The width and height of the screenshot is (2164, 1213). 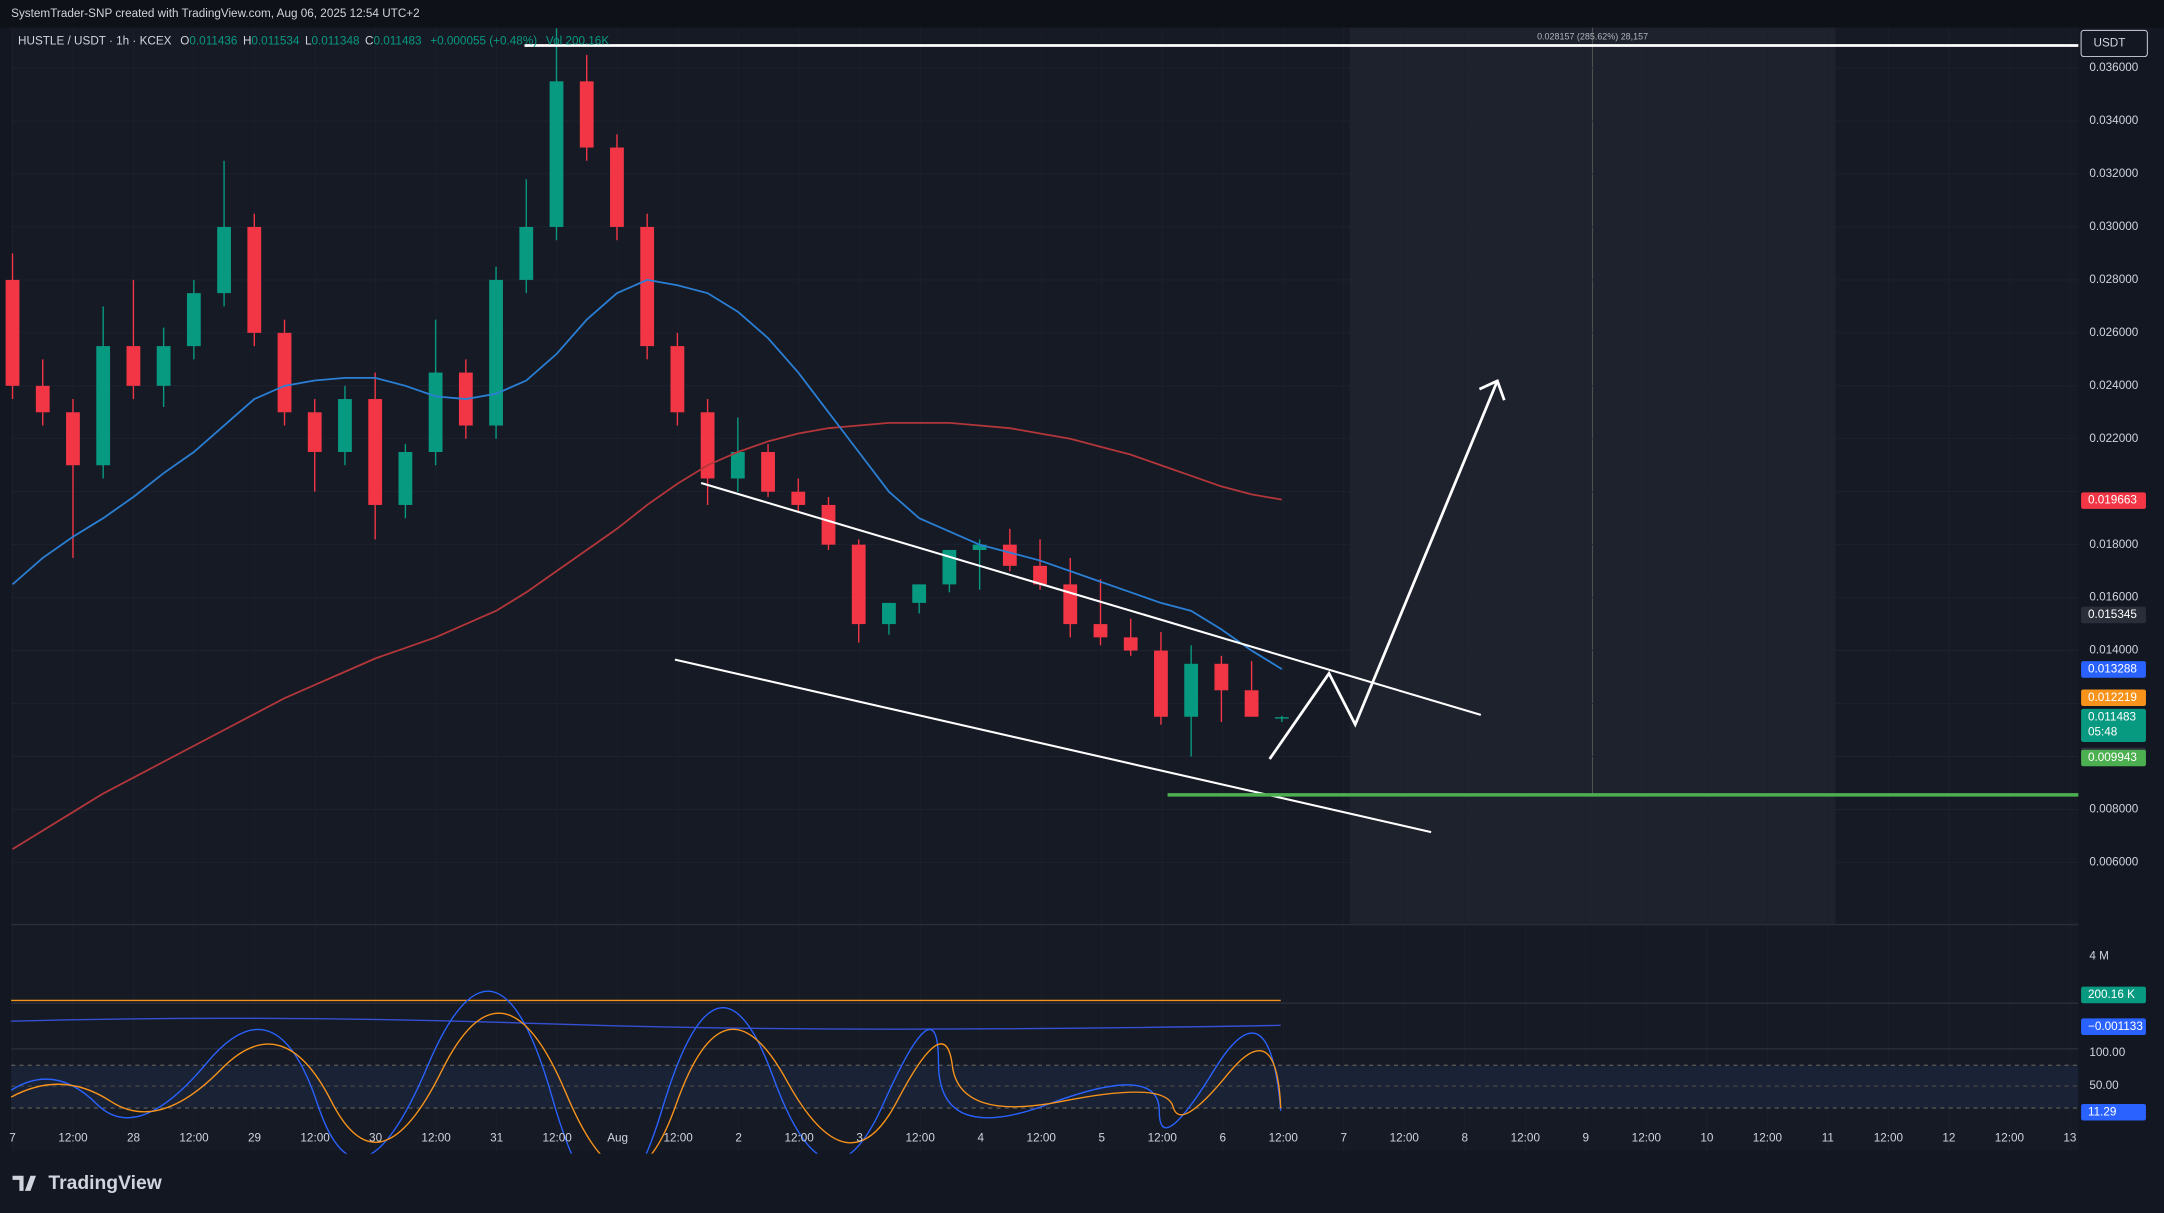 I want to click on stoch-d, so click(x=646, y=1091).